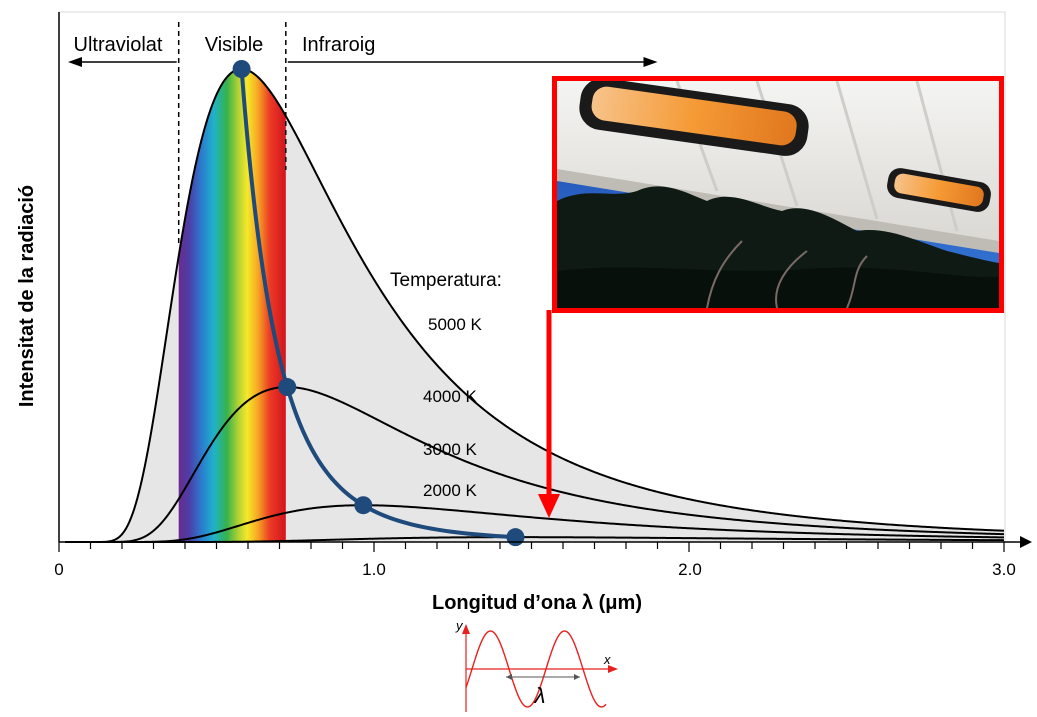 This screenshot has height=717, width=1037. What do you see at coordinates (241, 69) in the screenshot?
I see `peak-point-5000k` at bounding box center [241, 69].